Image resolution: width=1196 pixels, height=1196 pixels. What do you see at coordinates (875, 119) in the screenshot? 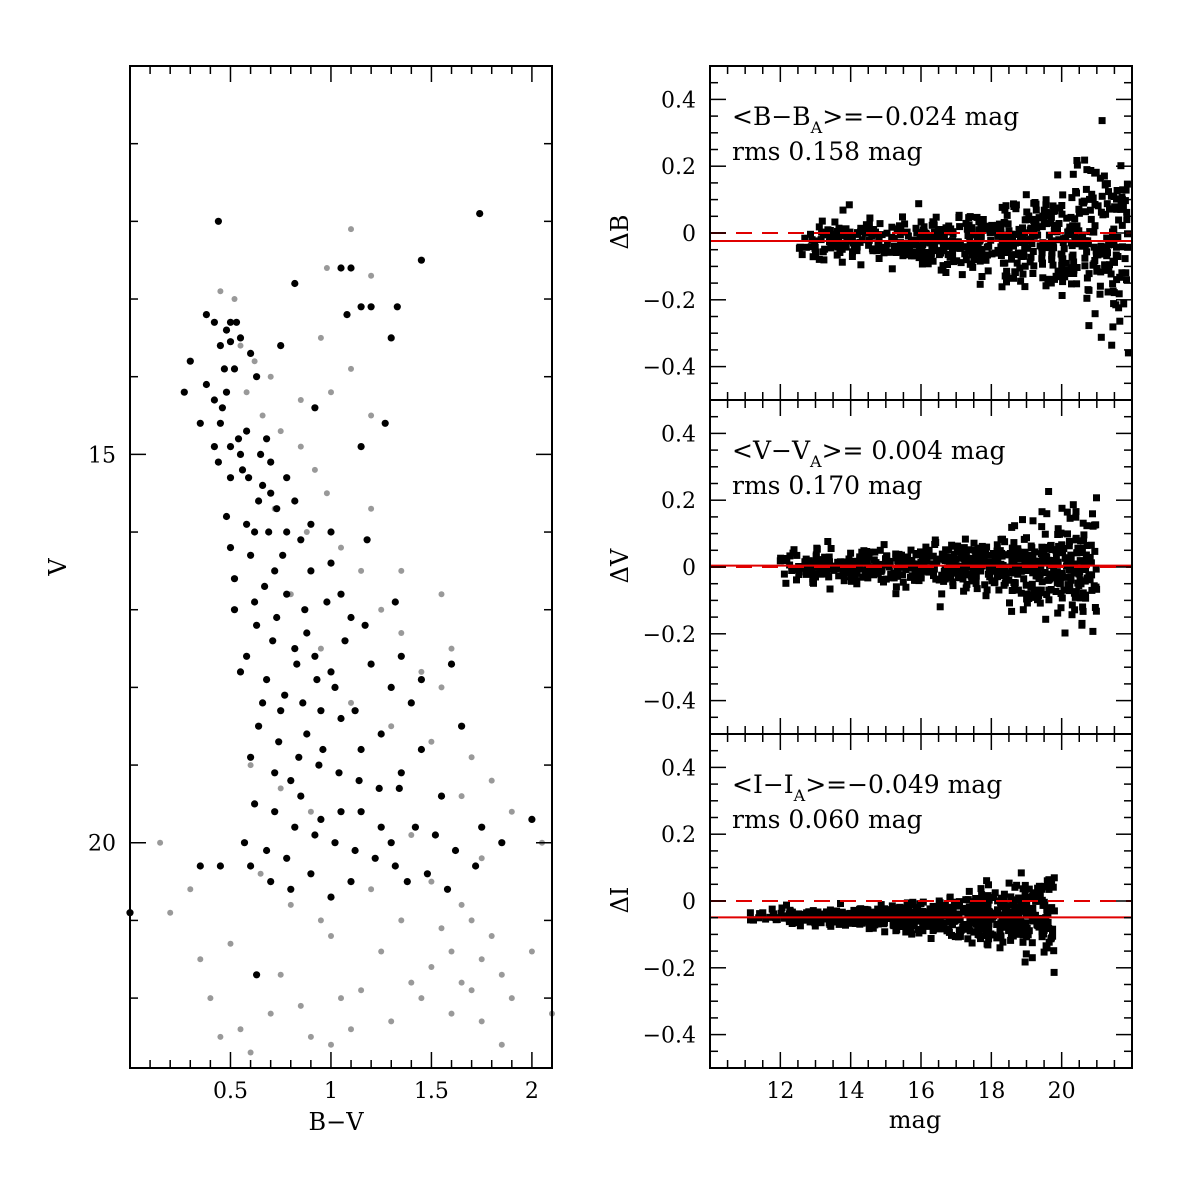
I see `delta-b-mean-annotation: <B−BA>=−0.024 mag` at bounding box center [875, 119].